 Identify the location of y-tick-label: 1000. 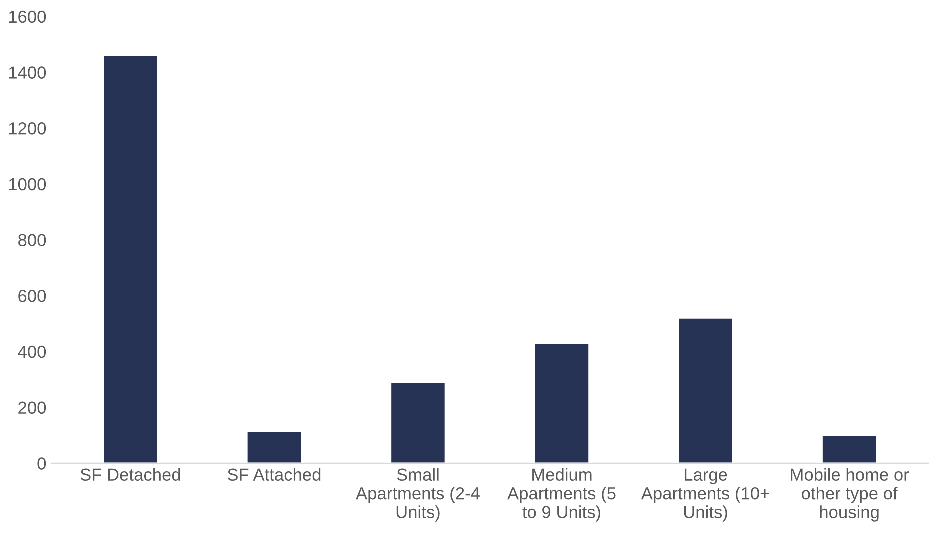
(27, 184).